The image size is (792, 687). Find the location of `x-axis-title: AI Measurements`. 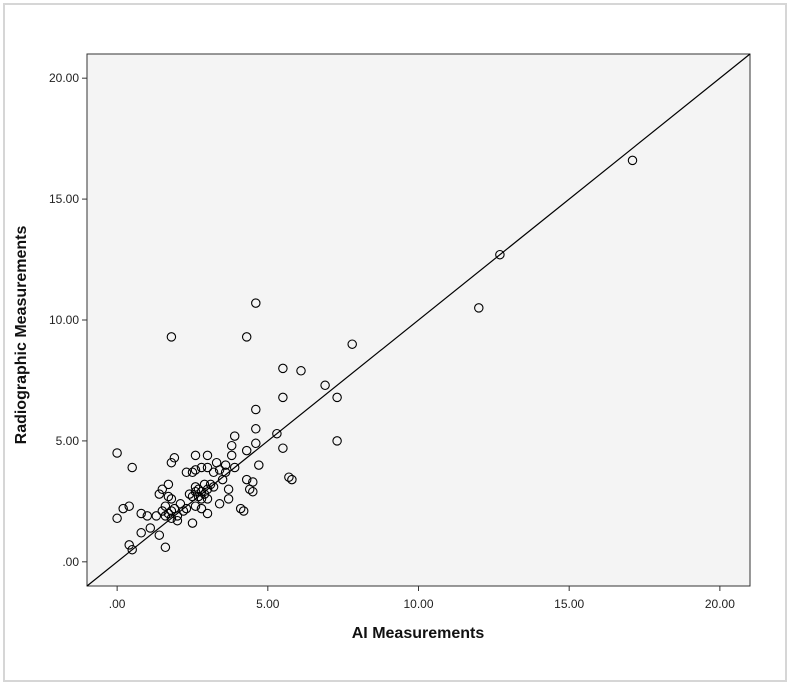

x-axis-title: AI Measurements is located at coordinates (418, 633).